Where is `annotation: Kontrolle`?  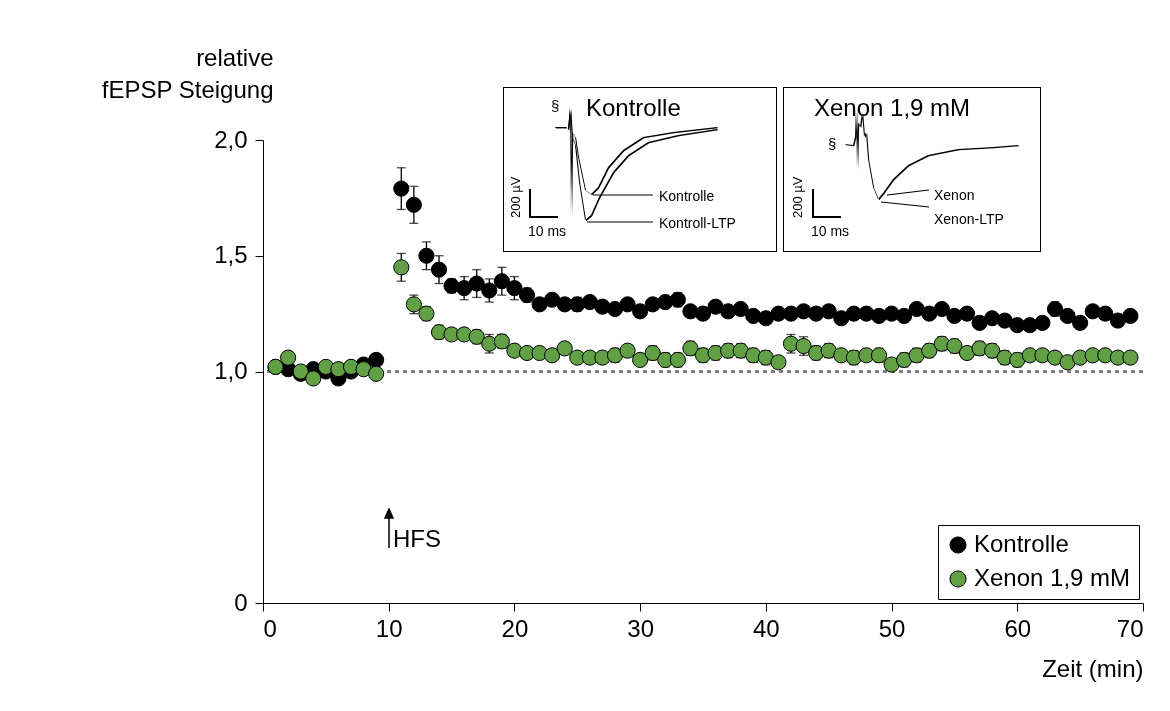
annotation: Kontrolle is located at coordinates (687, 196).